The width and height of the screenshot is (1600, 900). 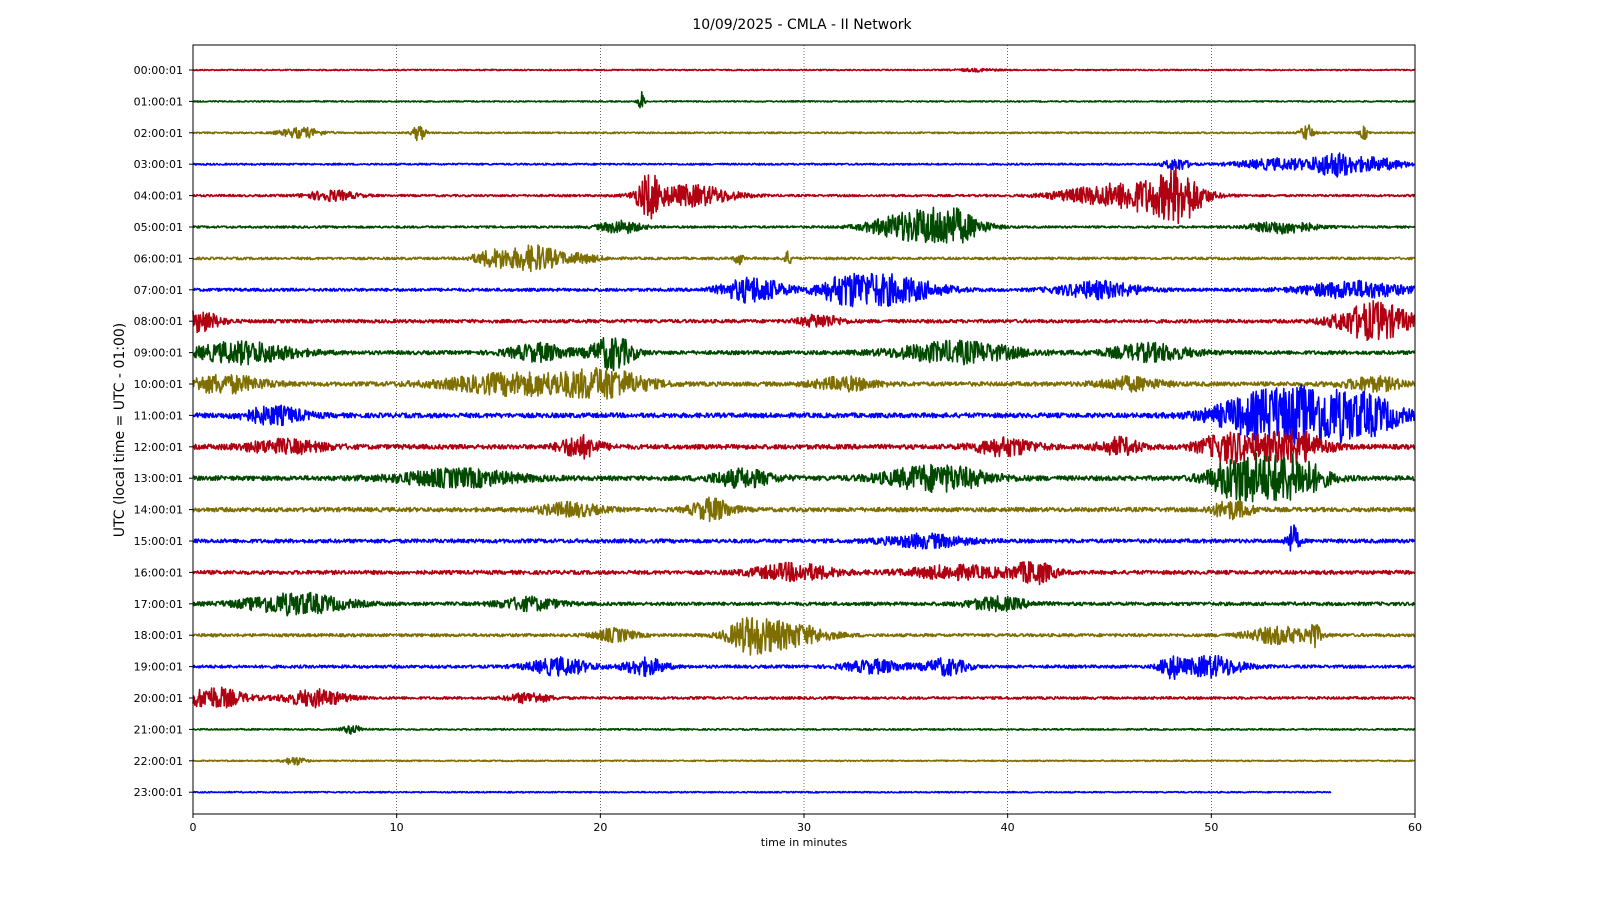 What do you see at coordinates (158, 101) in the screenshot?
I see `y-tick-label: 01:00:01` at bounding box center [158, 101].